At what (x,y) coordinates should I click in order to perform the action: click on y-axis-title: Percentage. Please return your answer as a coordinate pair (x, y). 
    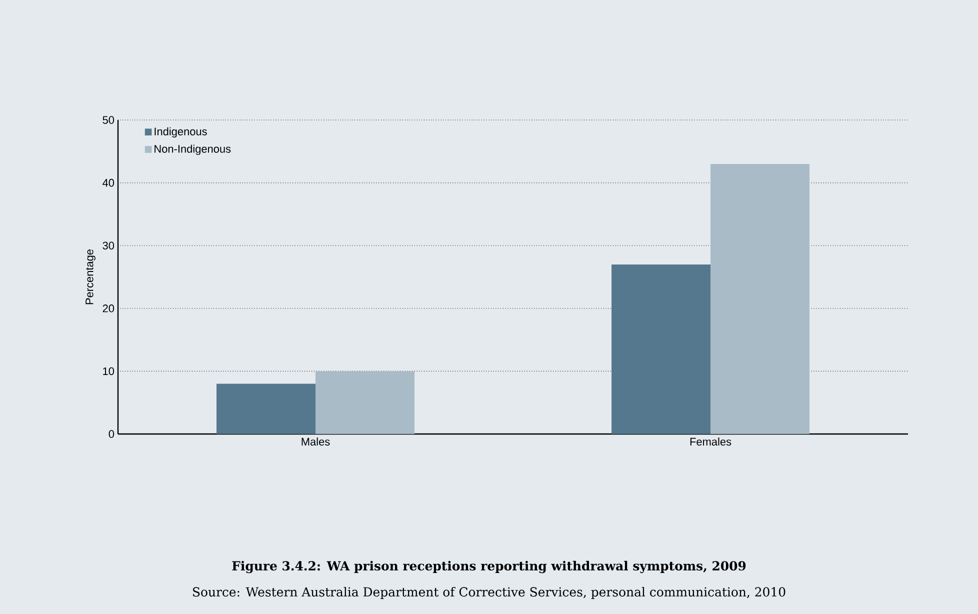
    Looking at the image, I should click on (91, 276).